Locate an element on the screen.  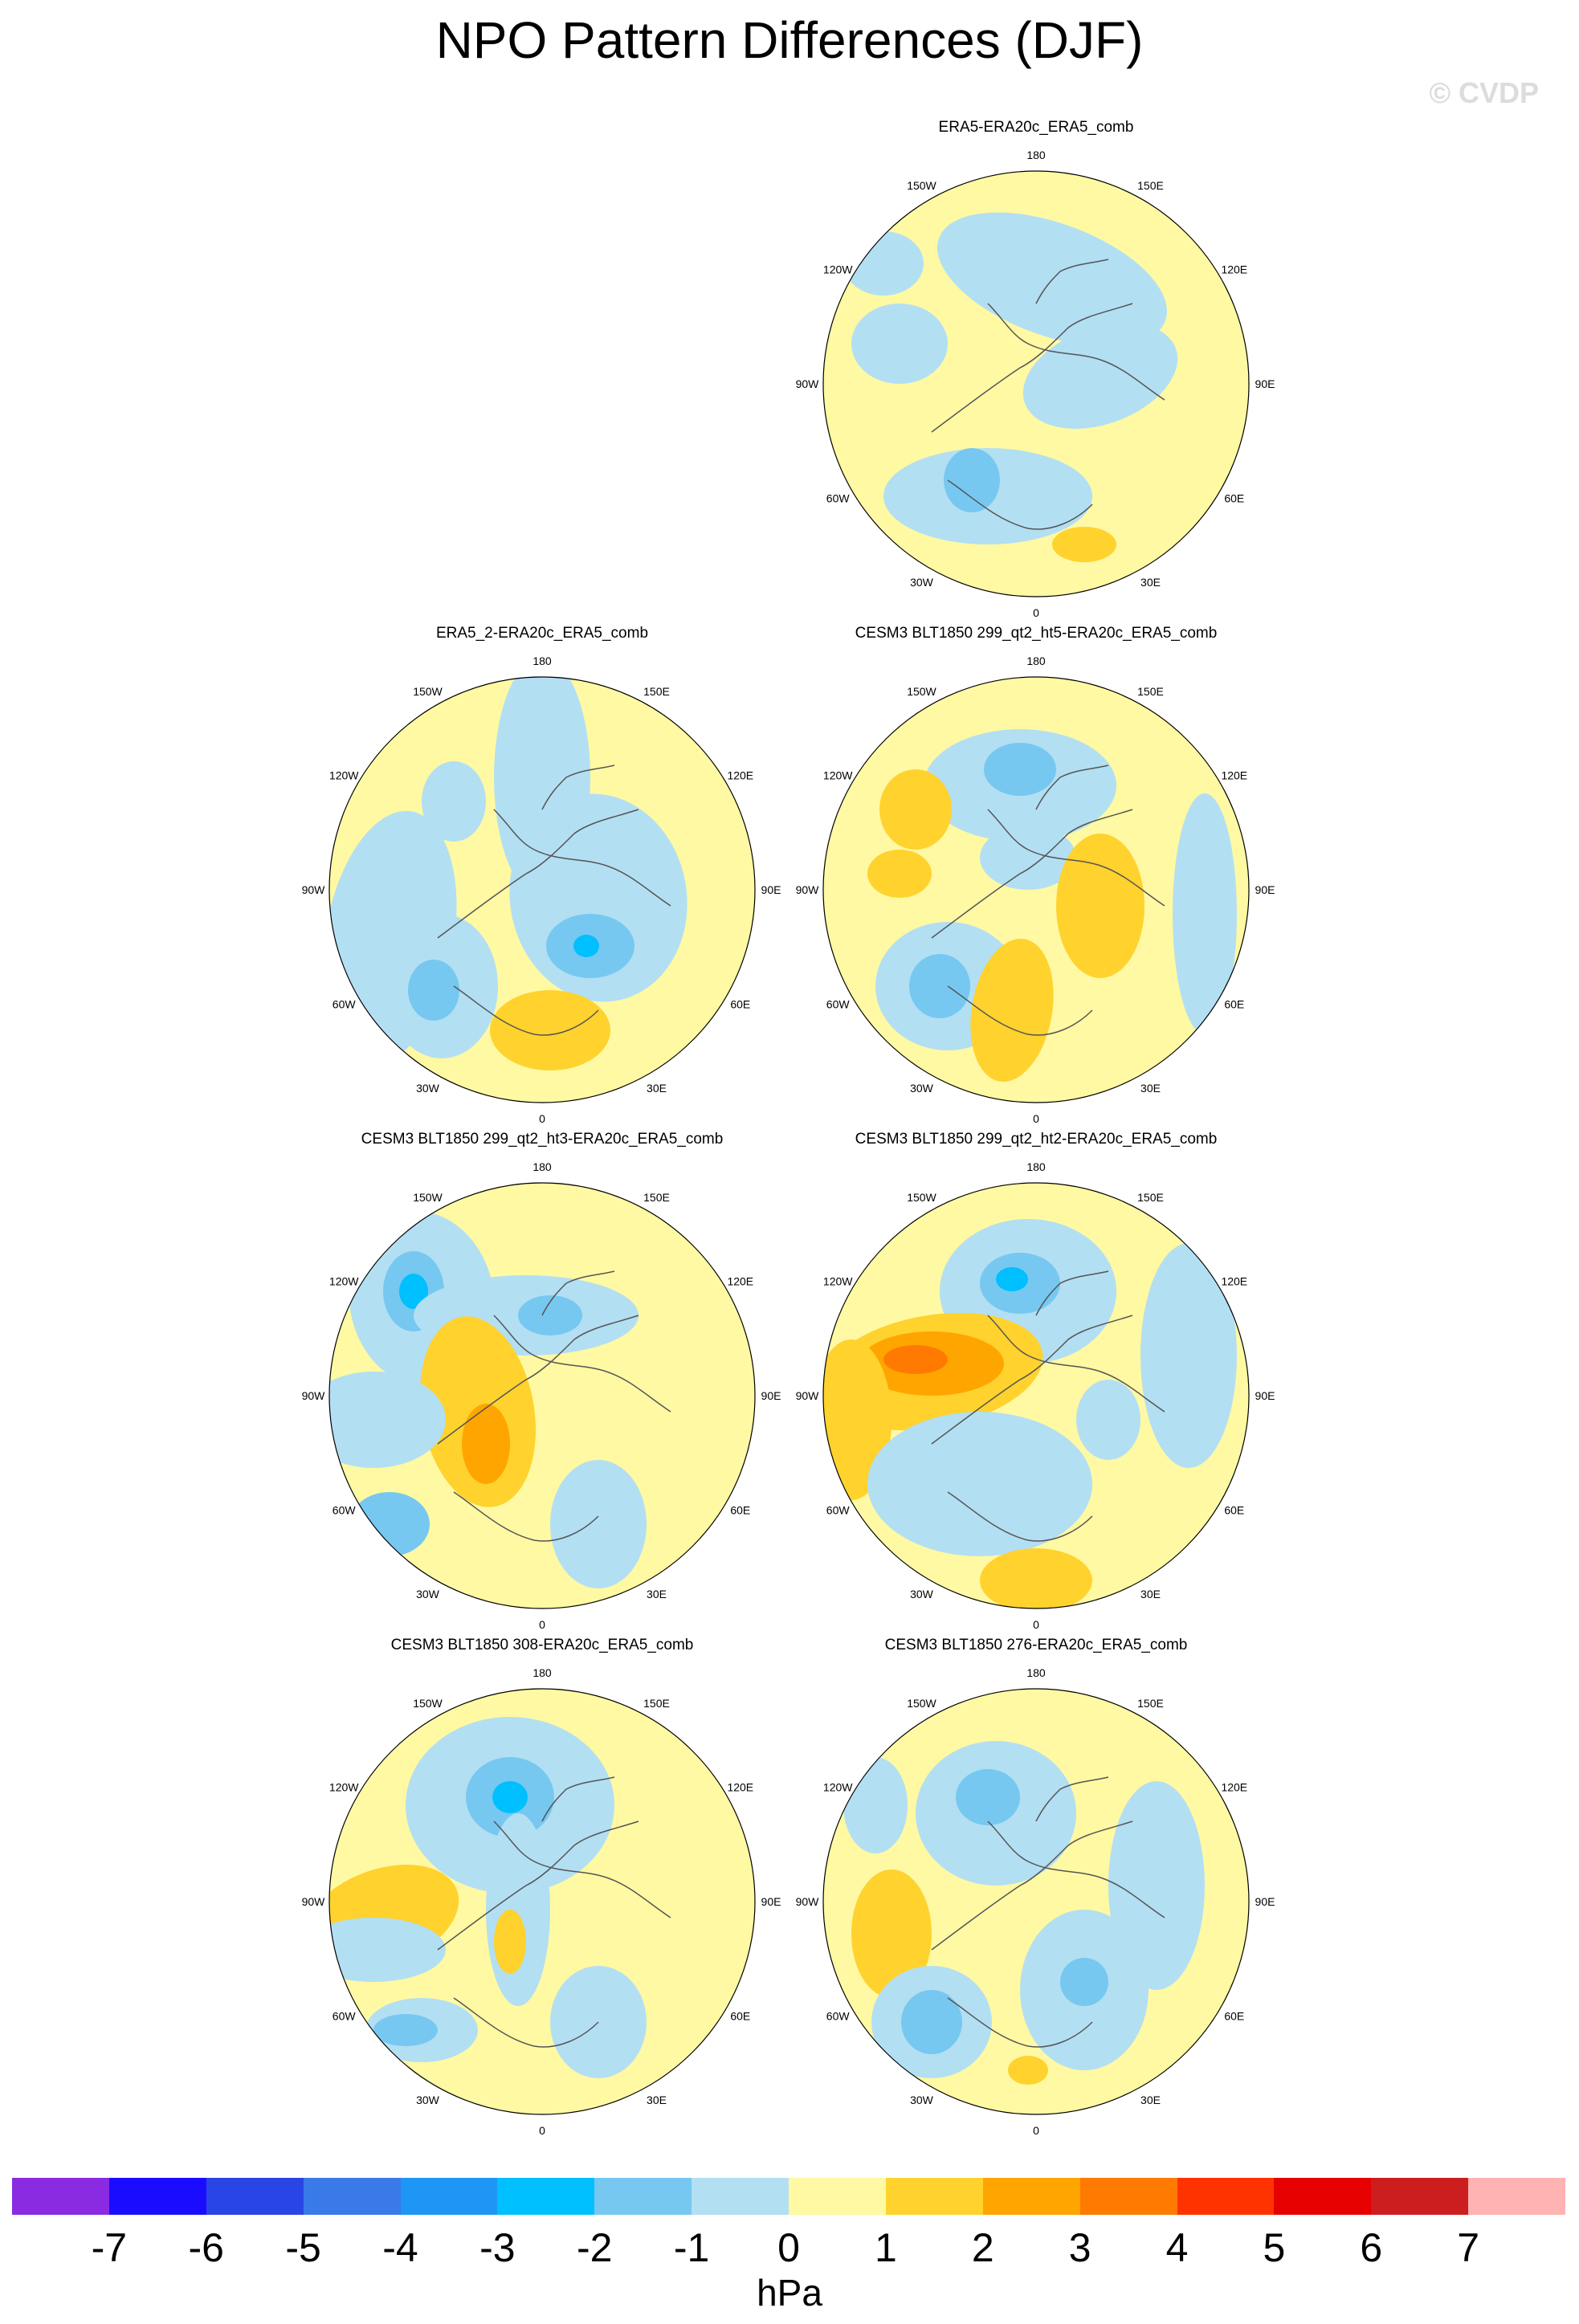
colorbar-tick: 1 is located at coordinates (885, 2248).